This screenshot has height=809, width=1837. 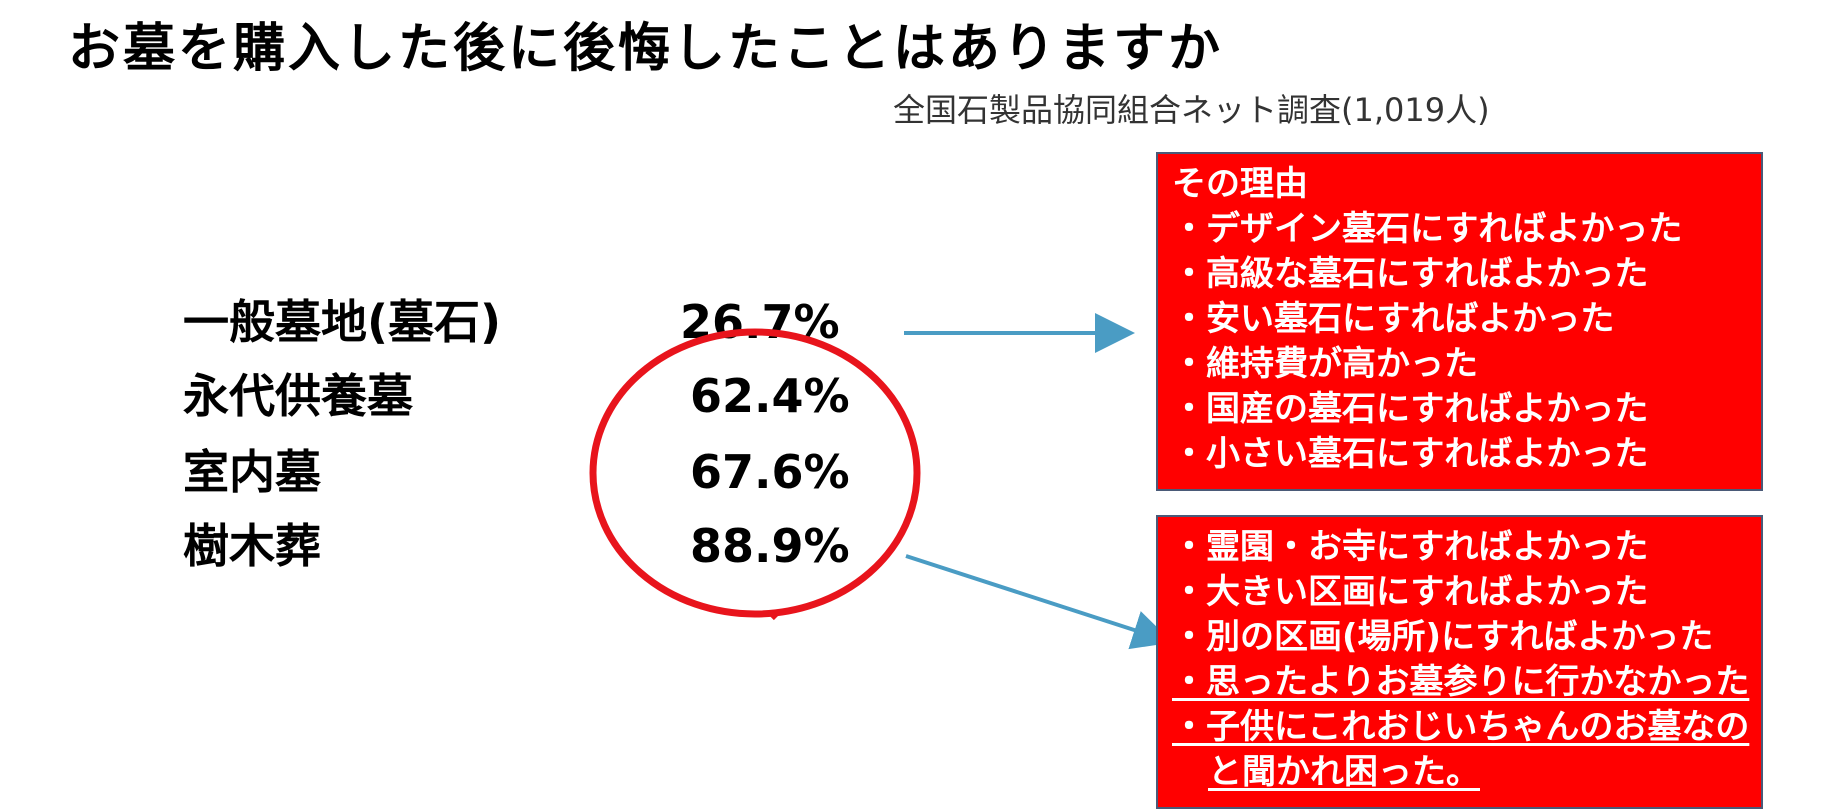 What do you see at coordinates (1240, 184) in the screenshot?
I see `reasons-heading: その理由` at bounding box center [1240, 184].